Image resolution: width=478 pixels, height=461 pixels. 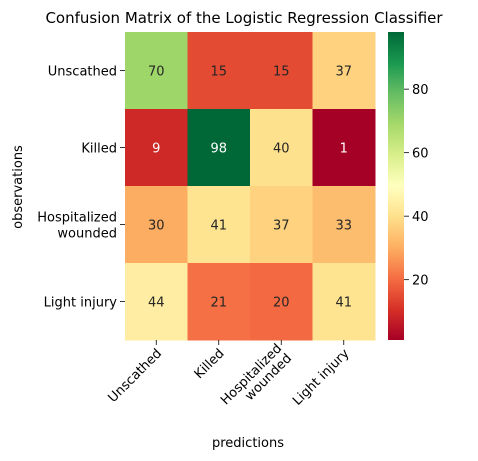 What do you see at coordinates (343, 226) in the screenshot?
I see `cell-value-r2-c3: 33` at bounding box center [343, 226].